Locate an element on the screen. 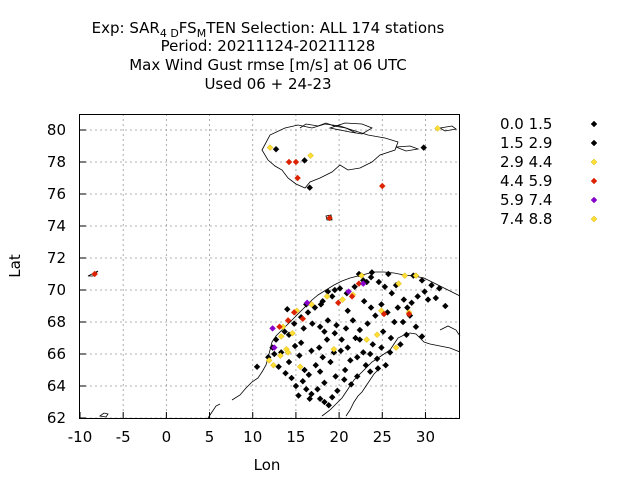 The height and width of the screenshot is (480, 640). y-tick-label: 76 is located at coordinates (56, 194).